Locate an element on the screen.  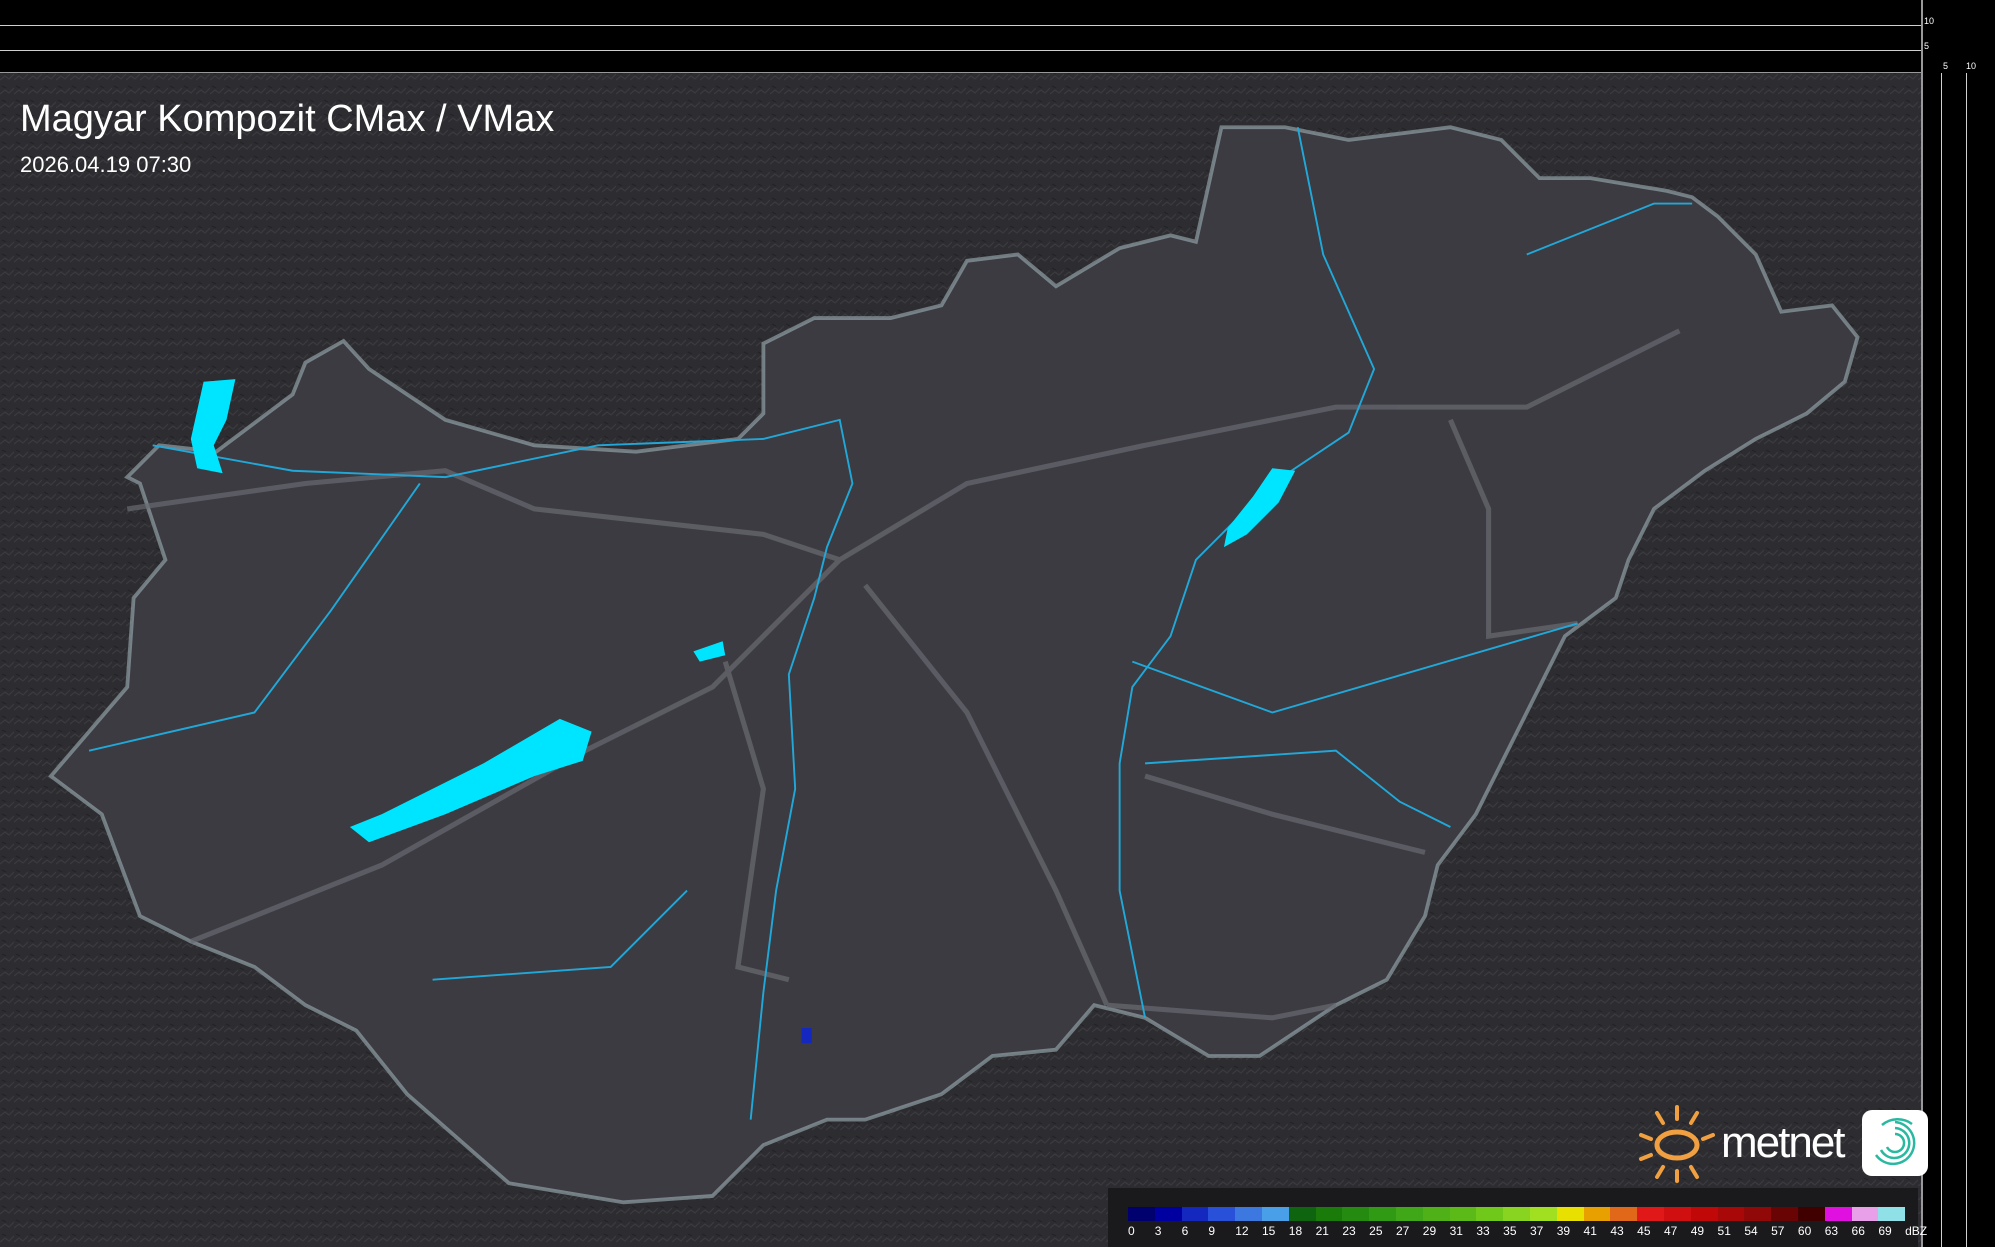
map-timestamp: 2026.04.19 07:30 is located at coordinates (106, 164).